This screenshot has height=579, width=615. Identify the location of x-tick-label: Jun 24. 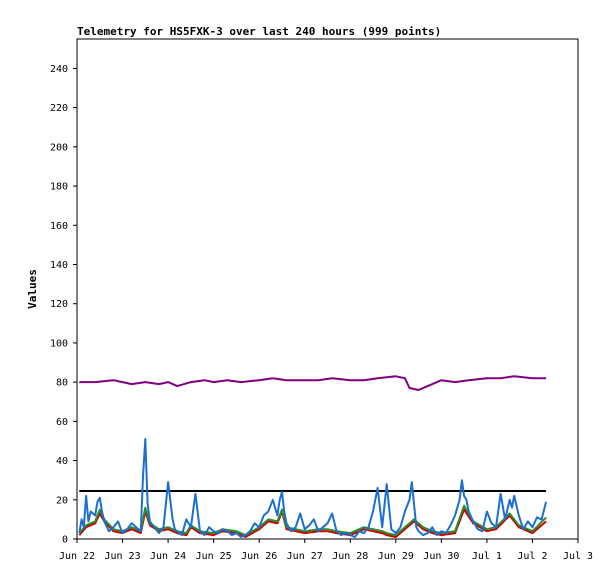
(168, 556).